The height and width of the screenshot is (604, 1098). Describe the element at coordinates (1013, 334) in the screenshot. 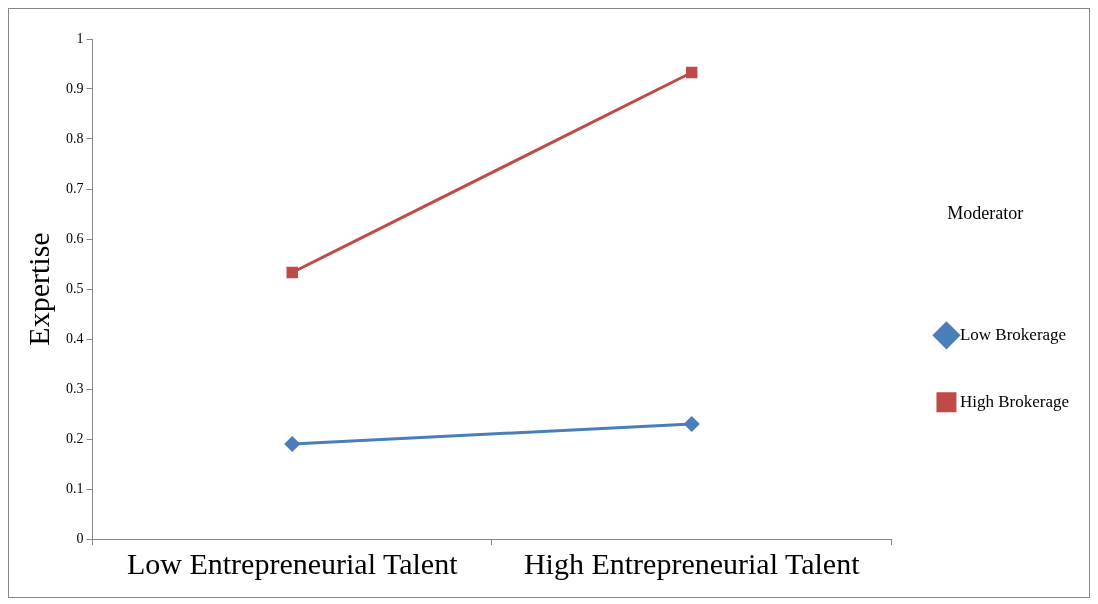

I see `legend-label: Low Brokerage` at that location.